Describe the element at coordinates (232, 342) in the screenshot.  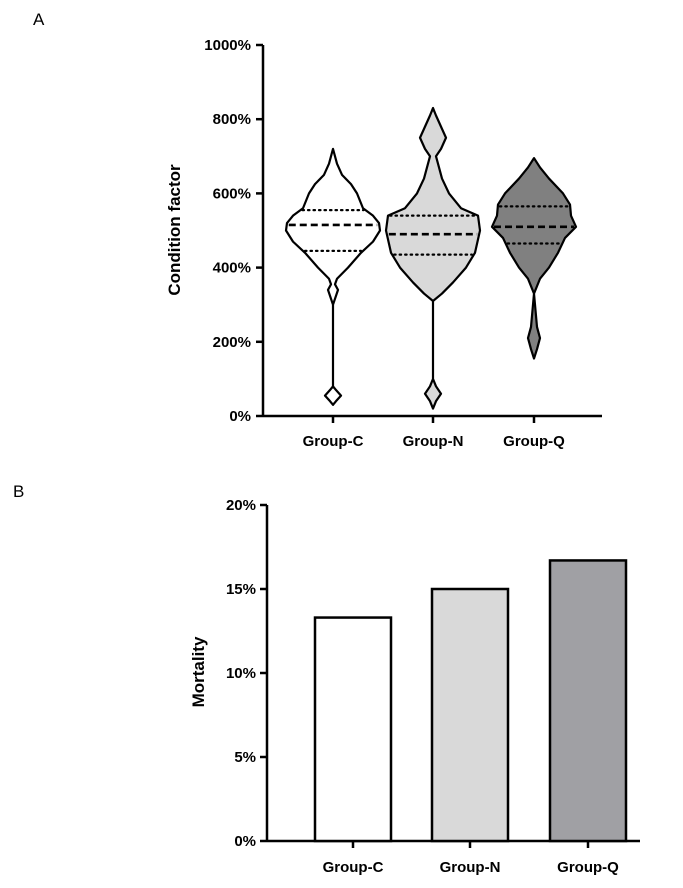
I see `y-tick-label-a: 200%` at that location.